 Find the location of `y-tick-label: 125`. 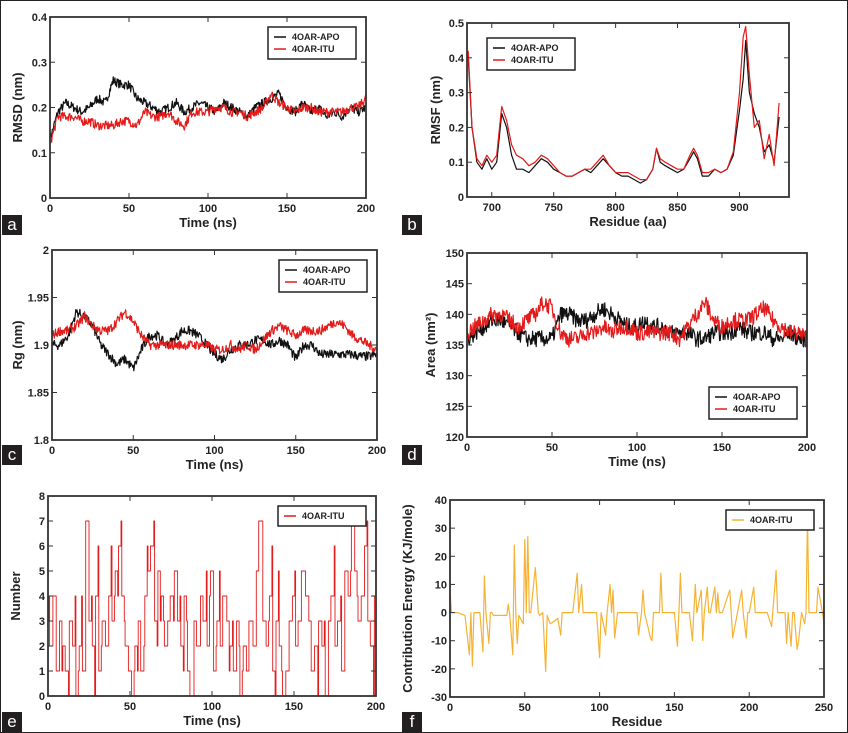

y-tick-label: 125 is located at coordinates (455, 407).